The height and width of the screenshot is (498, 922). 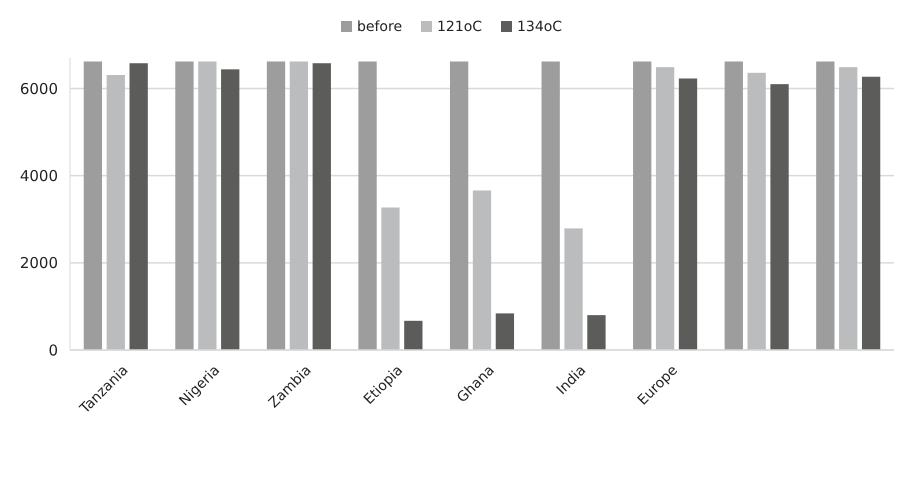 I want to click on y-tick-label: 0, so click(x=53, y=350).